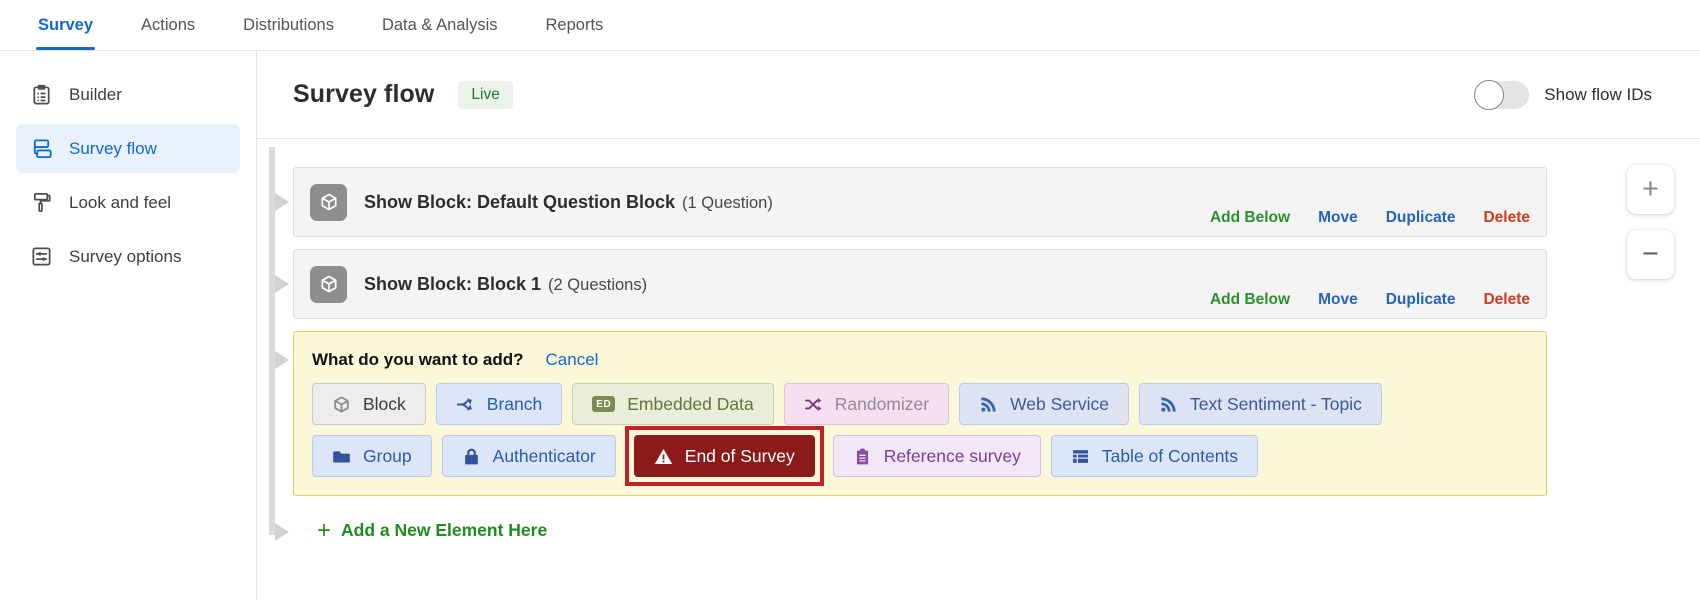  I want to click on sidebar: Builder Survey flow, so click(128, 325).